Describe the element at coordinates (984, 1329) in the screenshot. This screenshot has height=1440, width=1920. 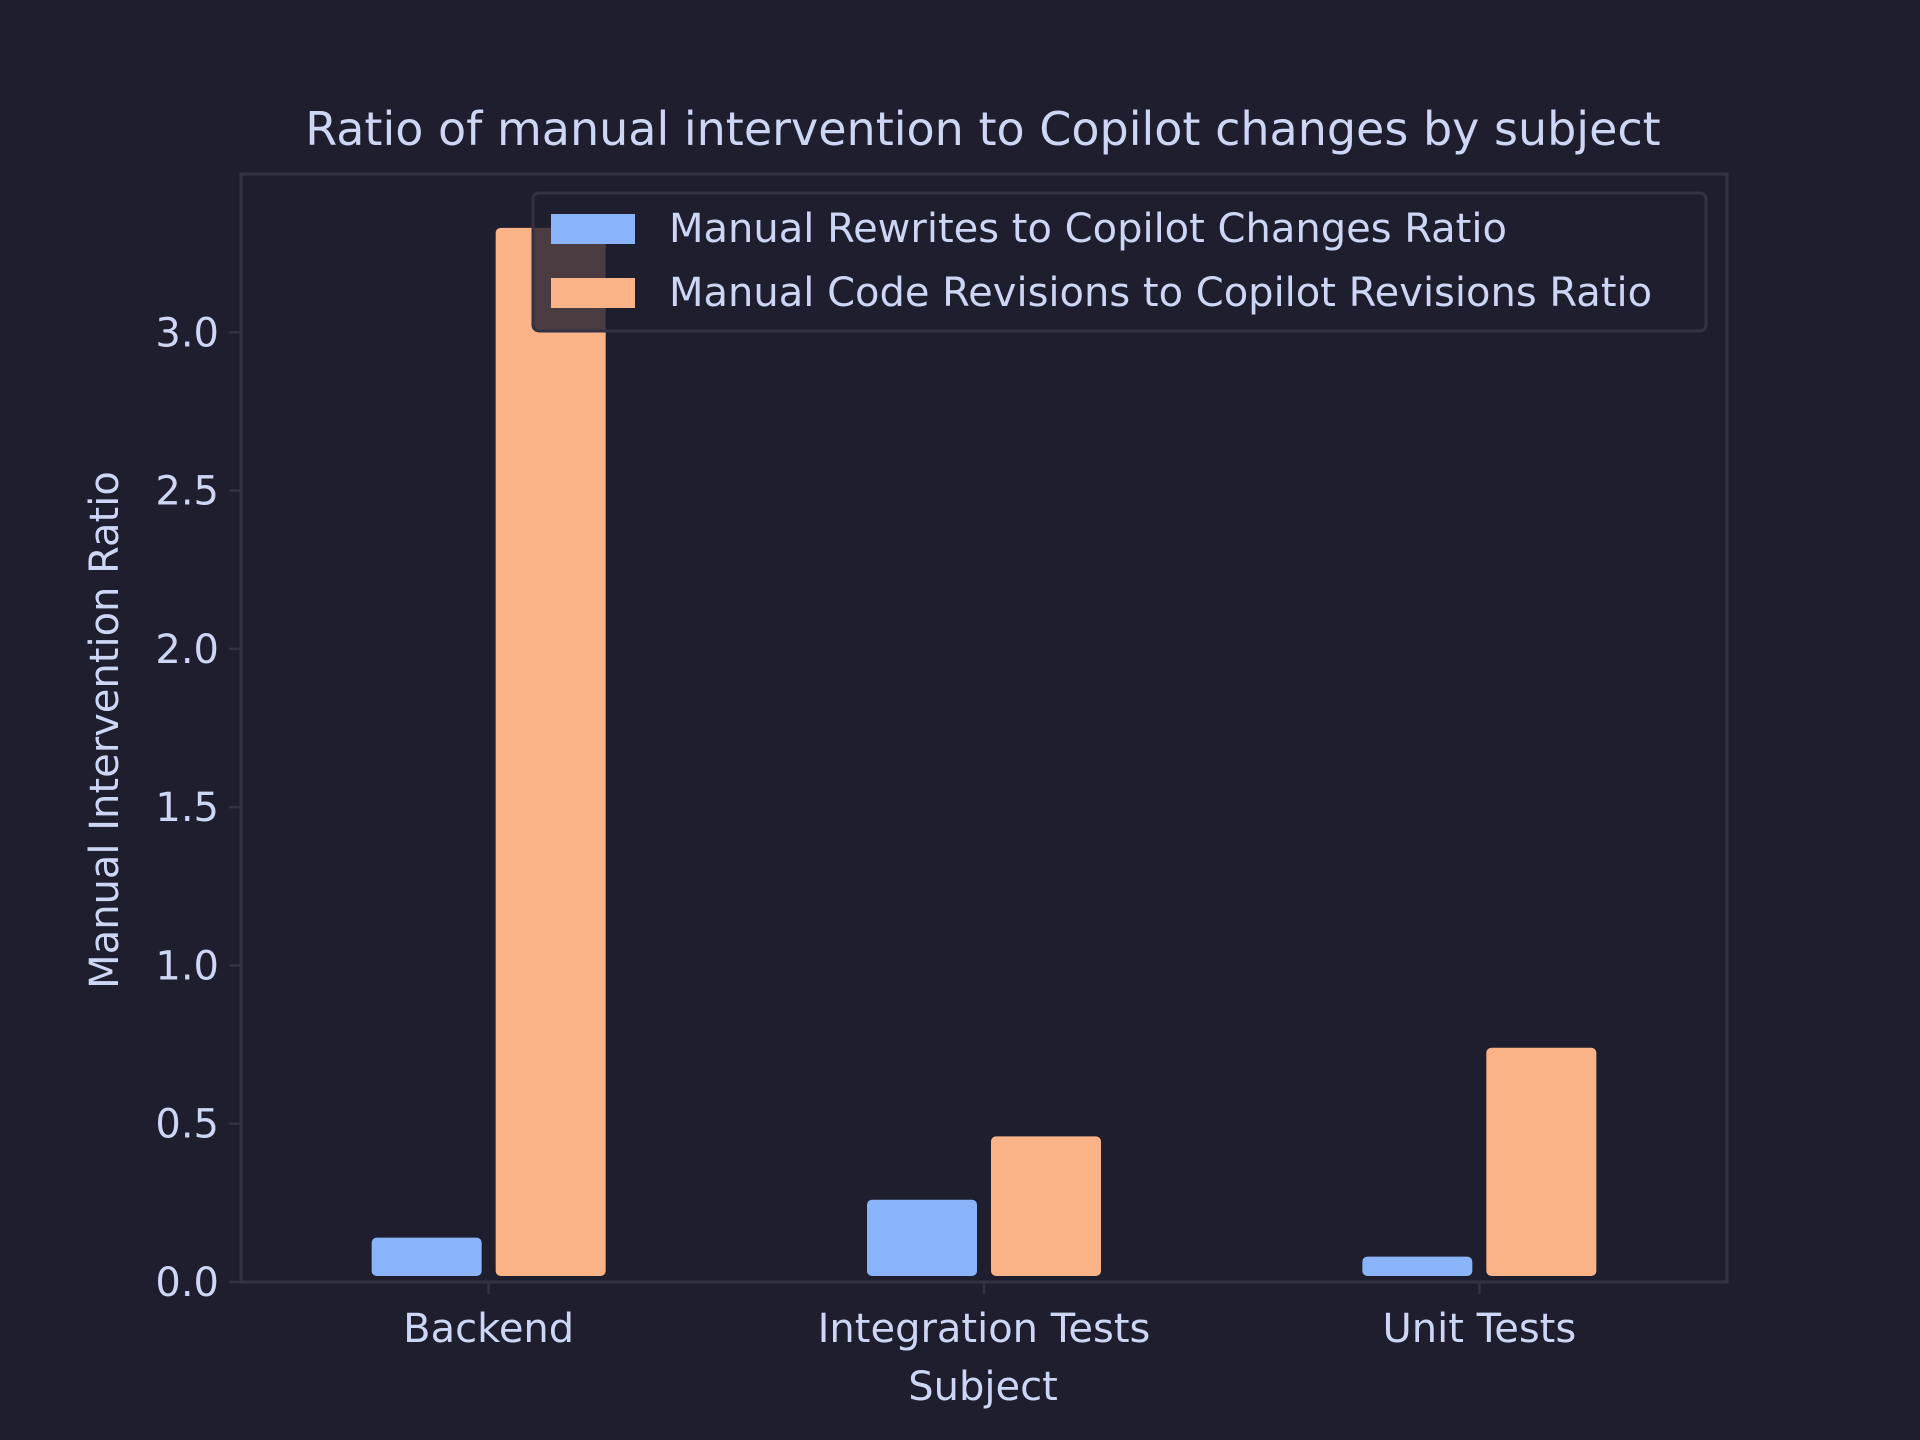
I see `x-tick-label: Integration Tests` at that location.